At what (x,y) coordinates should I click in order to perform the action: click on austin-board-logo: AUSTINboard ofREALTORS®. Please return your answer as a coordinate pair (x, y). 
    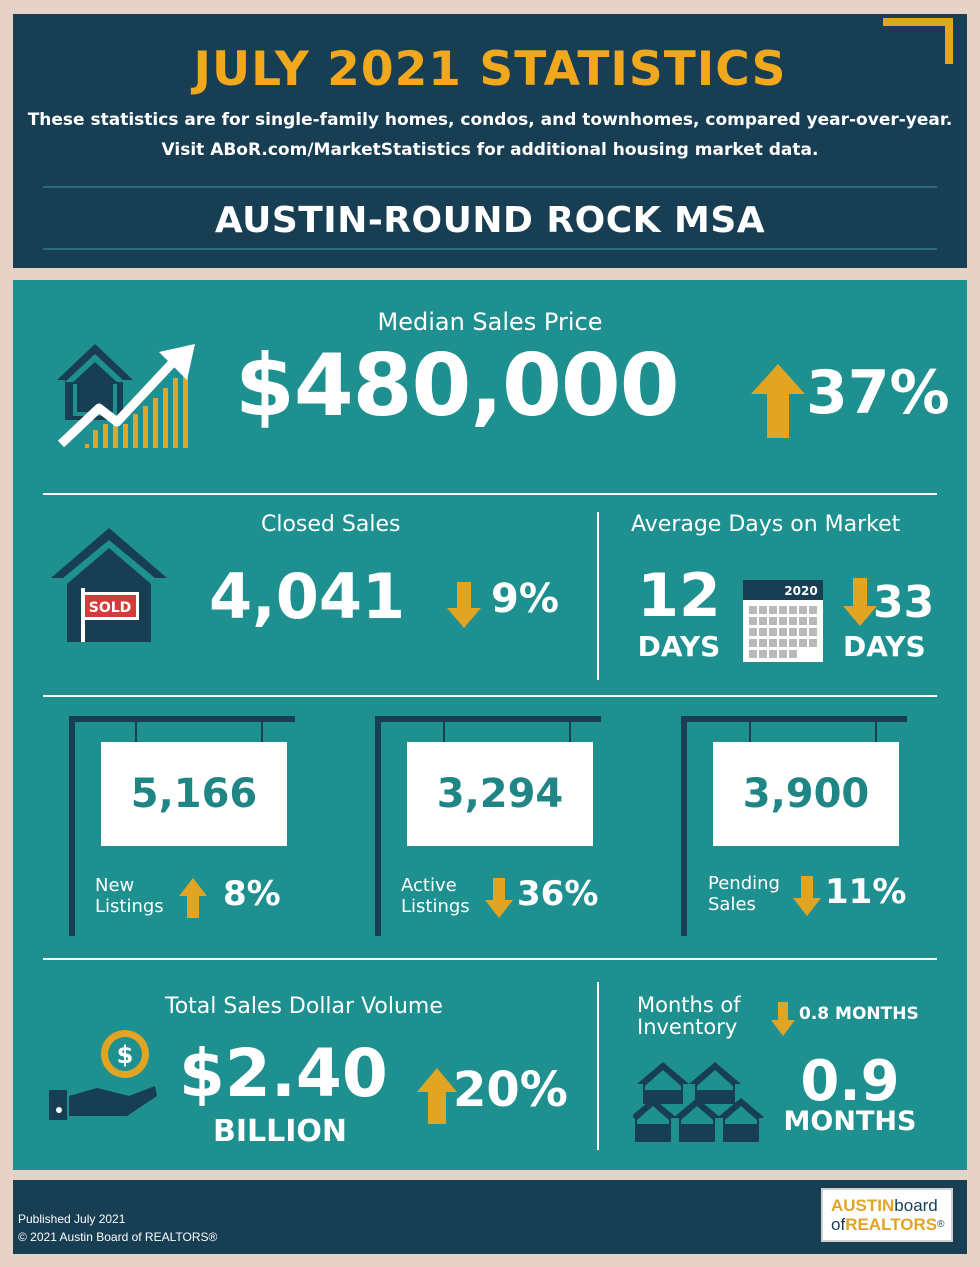
    Looking at the image, I should click on (887, 1215).